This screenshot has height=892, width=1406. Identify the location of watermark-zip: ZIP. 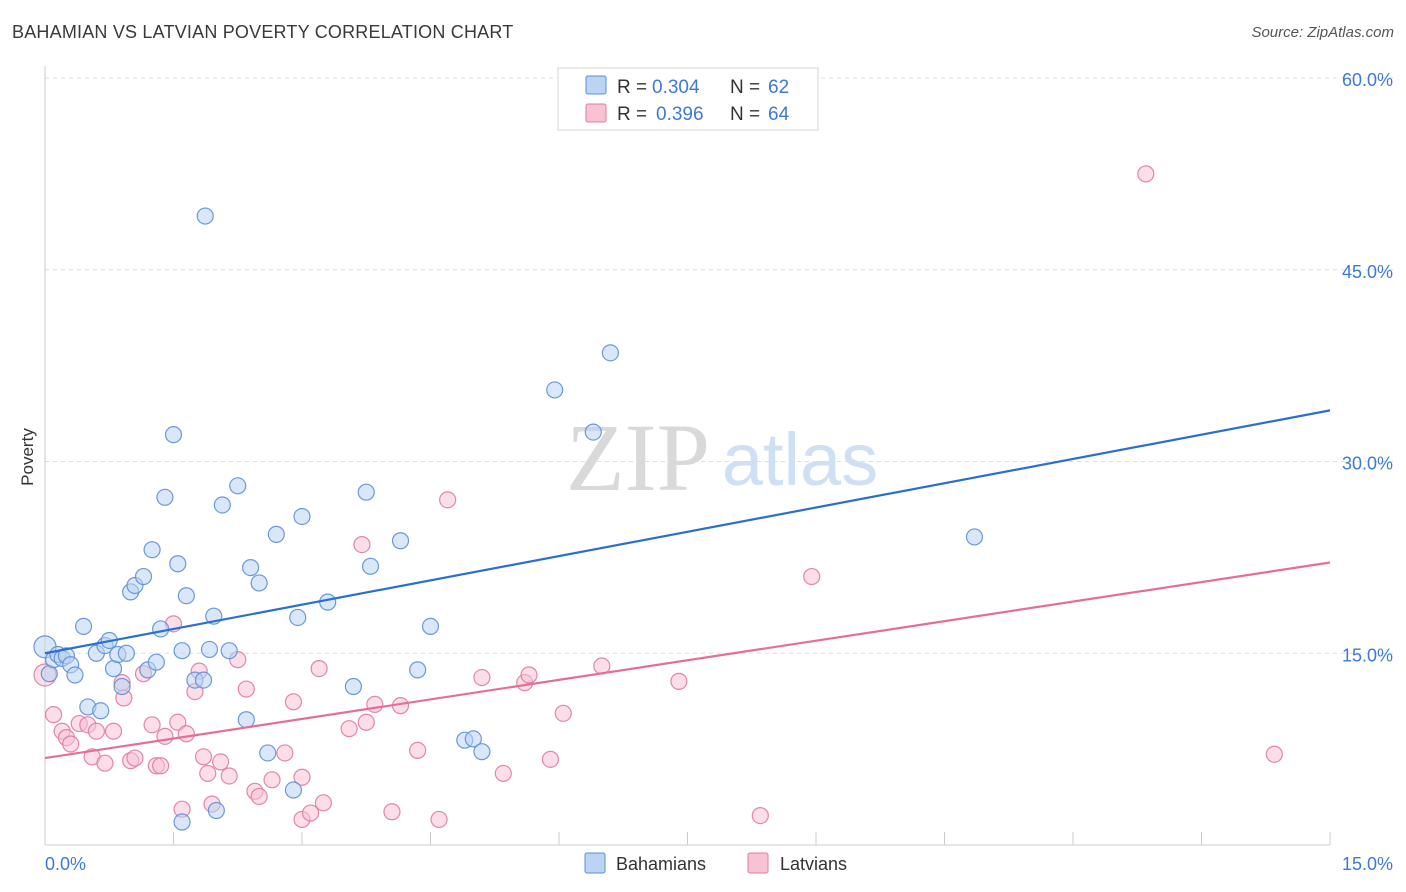
(638, 457).